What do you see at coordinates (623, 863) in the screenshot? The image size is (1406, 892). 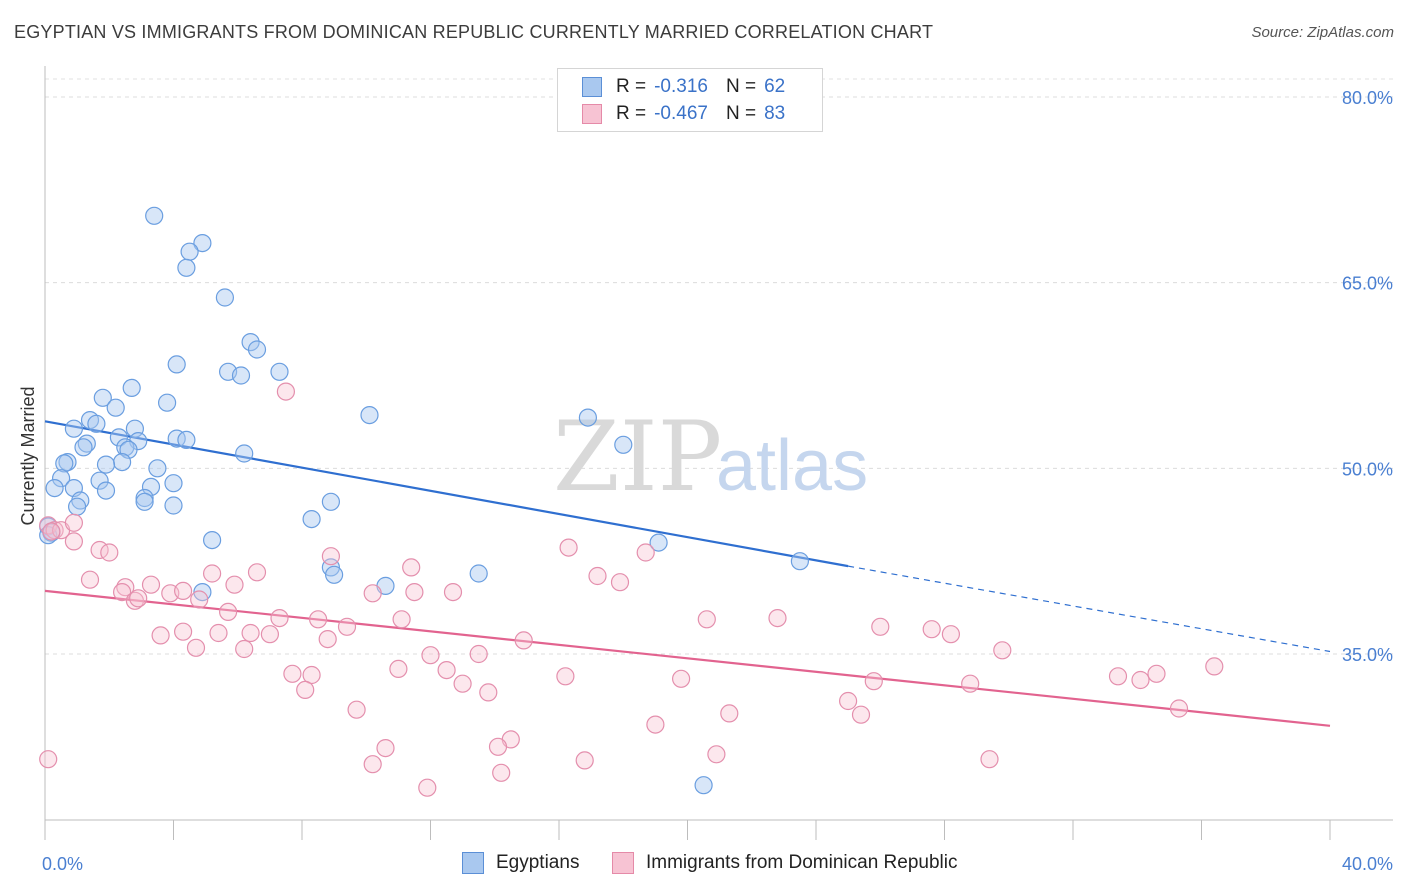 I see `legend-swatch-dominican` at bounding box center [623, 863].